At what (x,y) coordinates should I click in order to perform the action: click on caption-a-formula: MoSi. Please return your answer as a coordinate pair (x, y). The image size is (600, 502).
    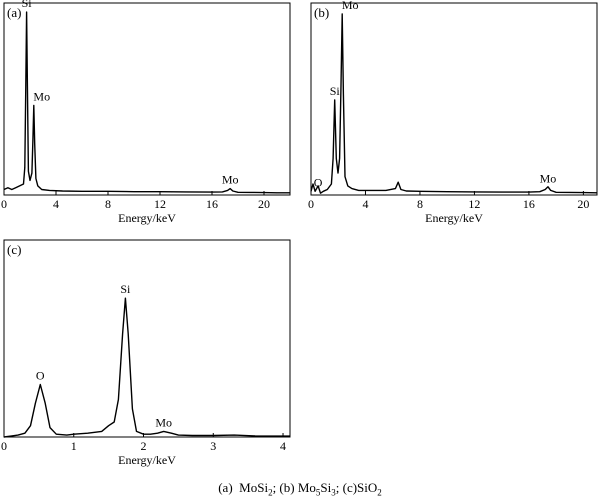
    Looking at the image, I should click on (254, 487).